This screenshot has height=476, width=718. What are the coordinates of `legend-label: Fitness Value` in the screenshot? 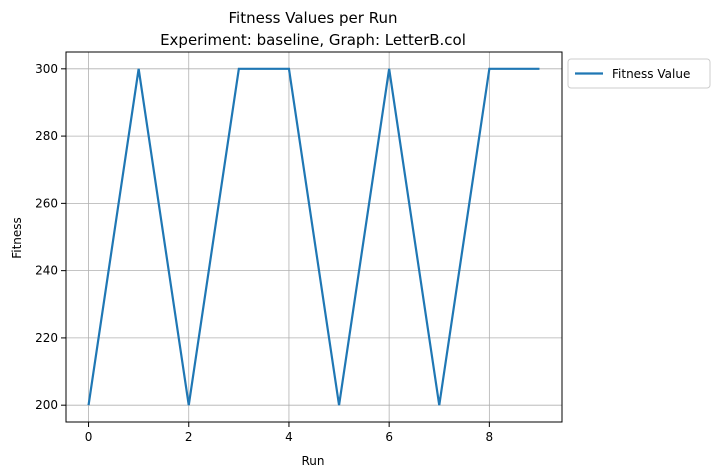 It's located at (651, 74).